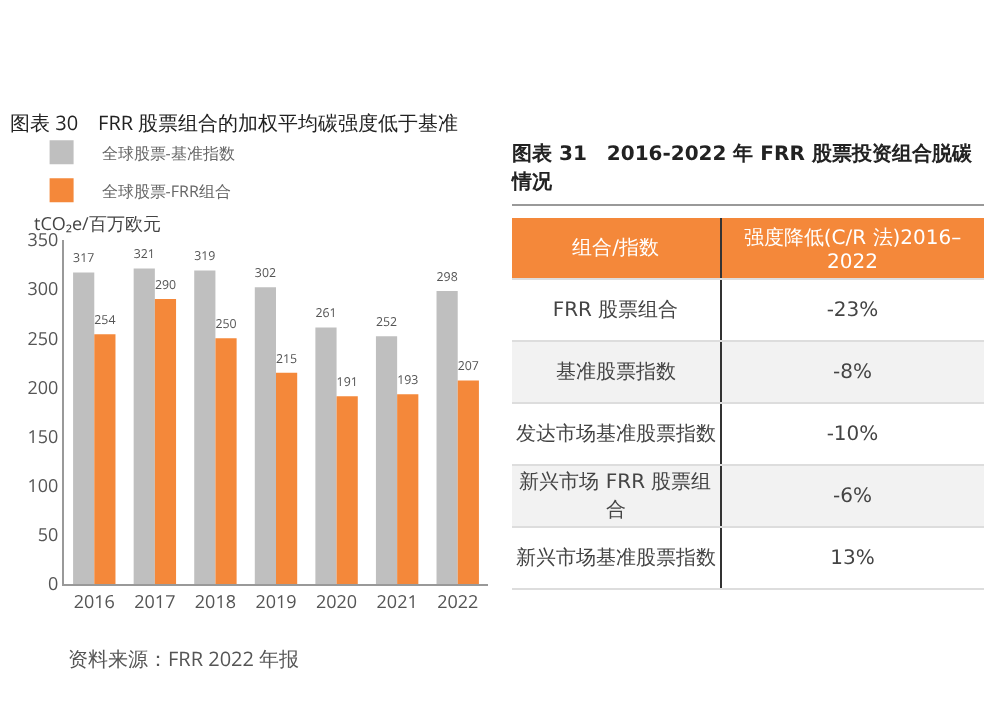 The width and height of the screenshot is (1000, 724). I want to click on text: 强度降低(C/R 法)2016–2022, so click(852, 248).